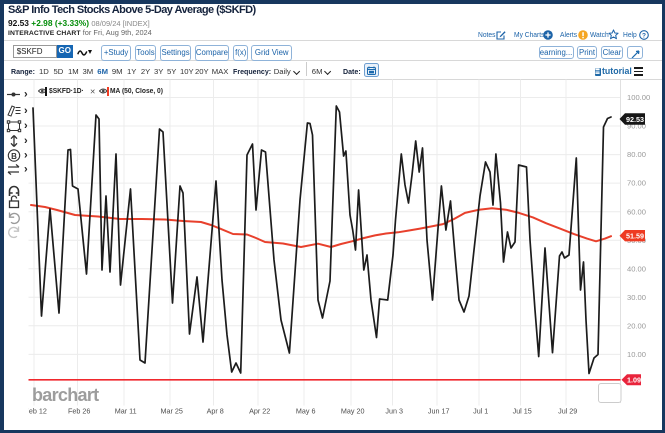 The width and height of the screenshot is (665, 433). I want to click on svg-text: Feb 12, so click(36, 411).